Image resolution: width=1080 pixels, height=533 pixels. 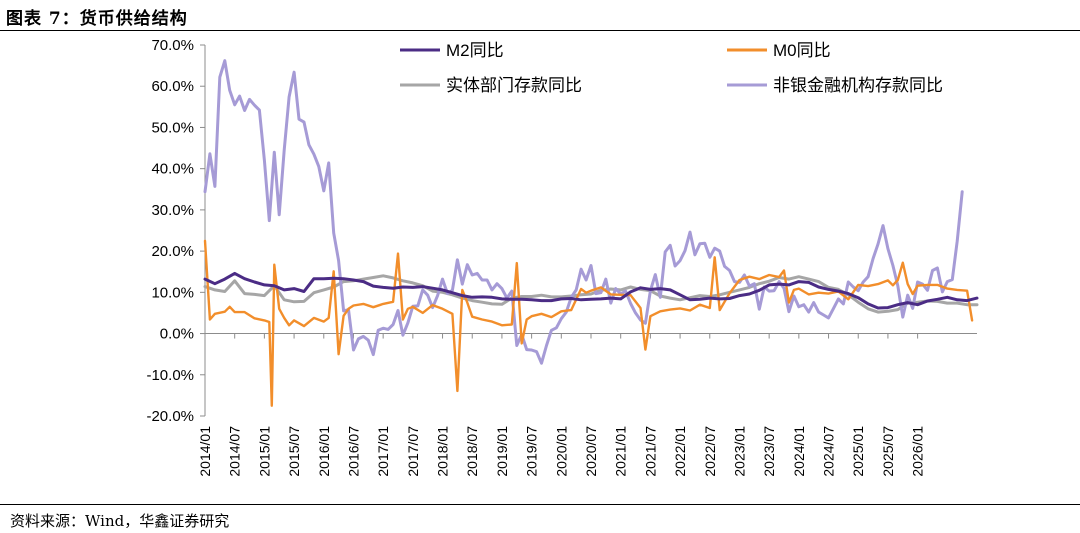 What do you see at coordinates (829, 451) in the screenshot?
I see `x-tick-label: 2024/07` at bounding box center [829, 451].